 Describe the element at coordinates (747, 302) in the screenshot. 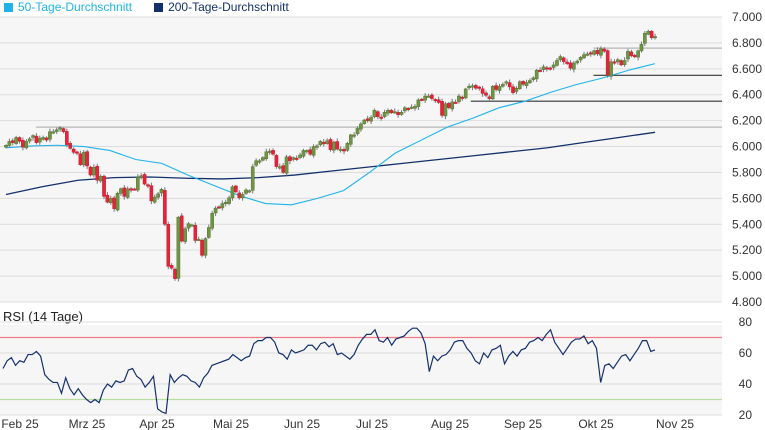

I see `price-y-tick-label: 4.800` at that location.